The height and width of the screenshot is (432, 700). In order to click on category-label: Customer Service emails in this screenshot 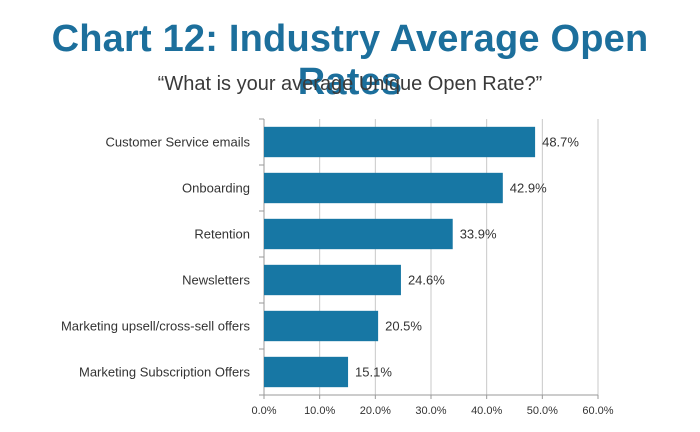, I will do `click(178, 142)`.